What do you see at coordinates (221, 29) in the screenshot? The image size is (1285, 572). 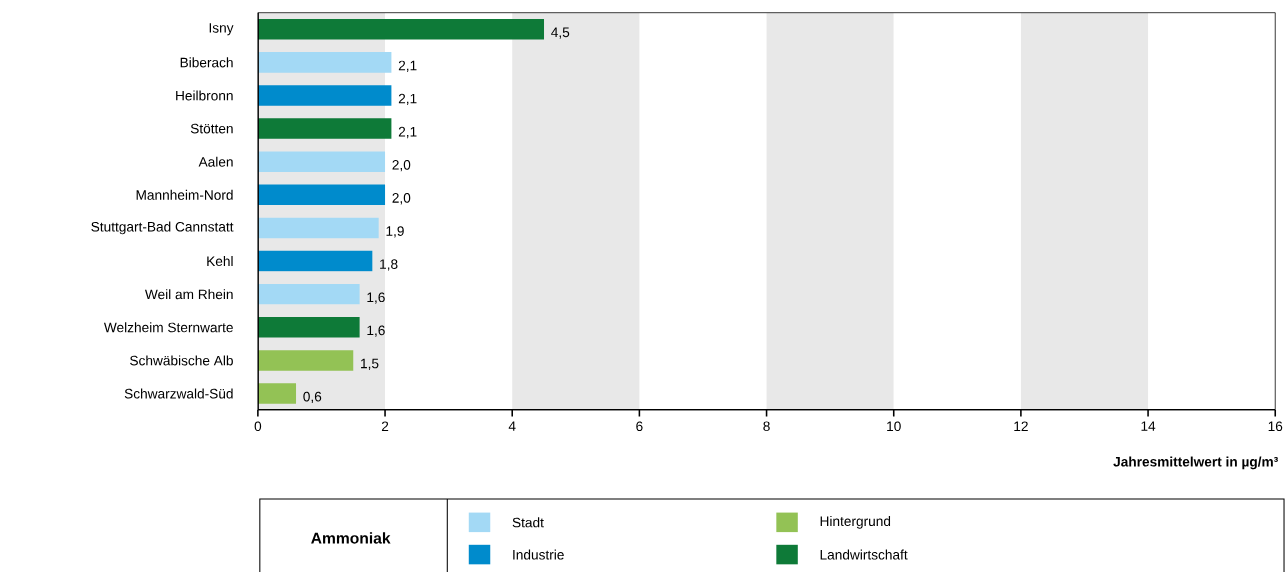 I see `y-tick-label: Isny` at bounding box center [221, 29].